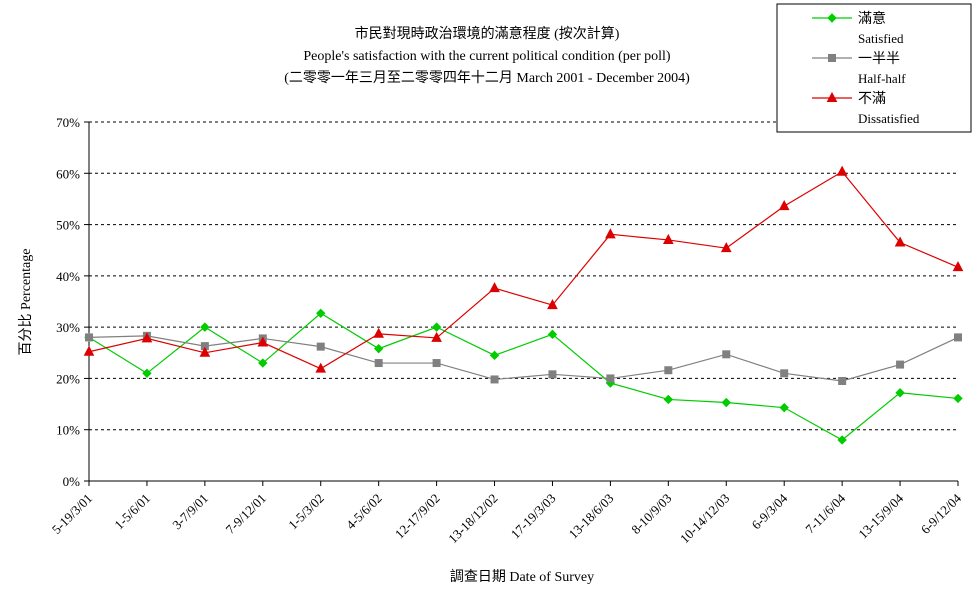  What do you see at coordinates (770, 511) in the screenshot?
I see `x-tick-label: 6-9/3/04` at bounding box center [770, 511].